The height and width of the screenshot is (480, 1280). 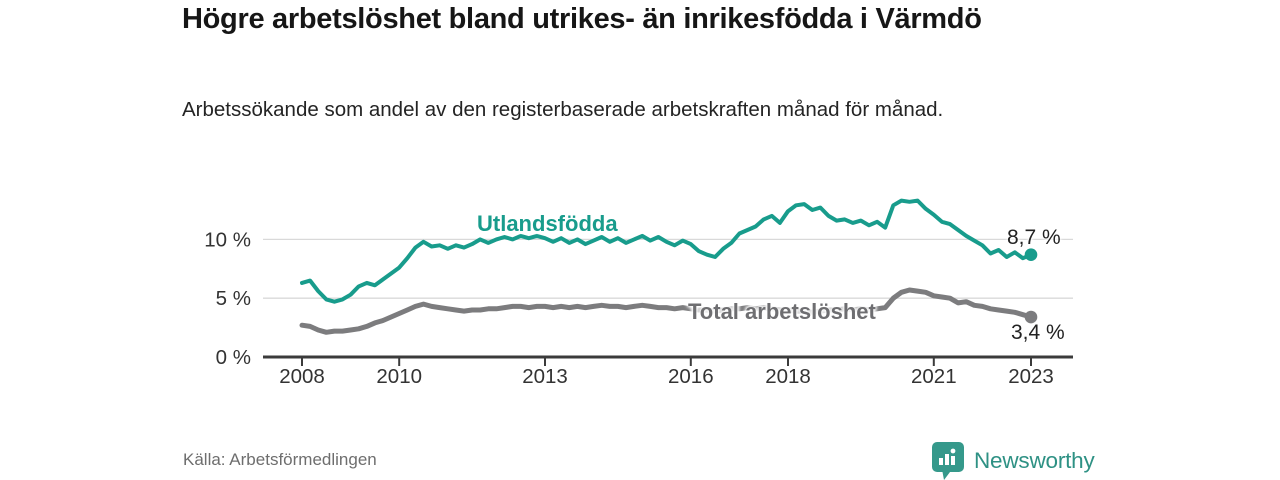 What do you see at coordinates (1034, 237) in the screenshot?
I see `end-value-utlandsfodda: 8,7 %` at bounding box center [1034, 237].